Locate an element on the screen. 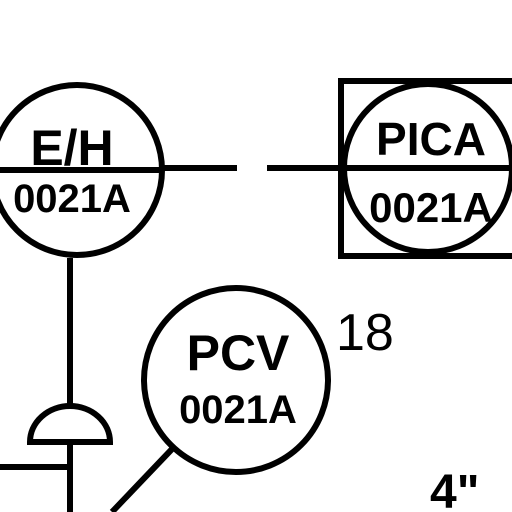 This screenshot has height=512, width=512. pcv-leader-line is located at coordinates (142, 478).